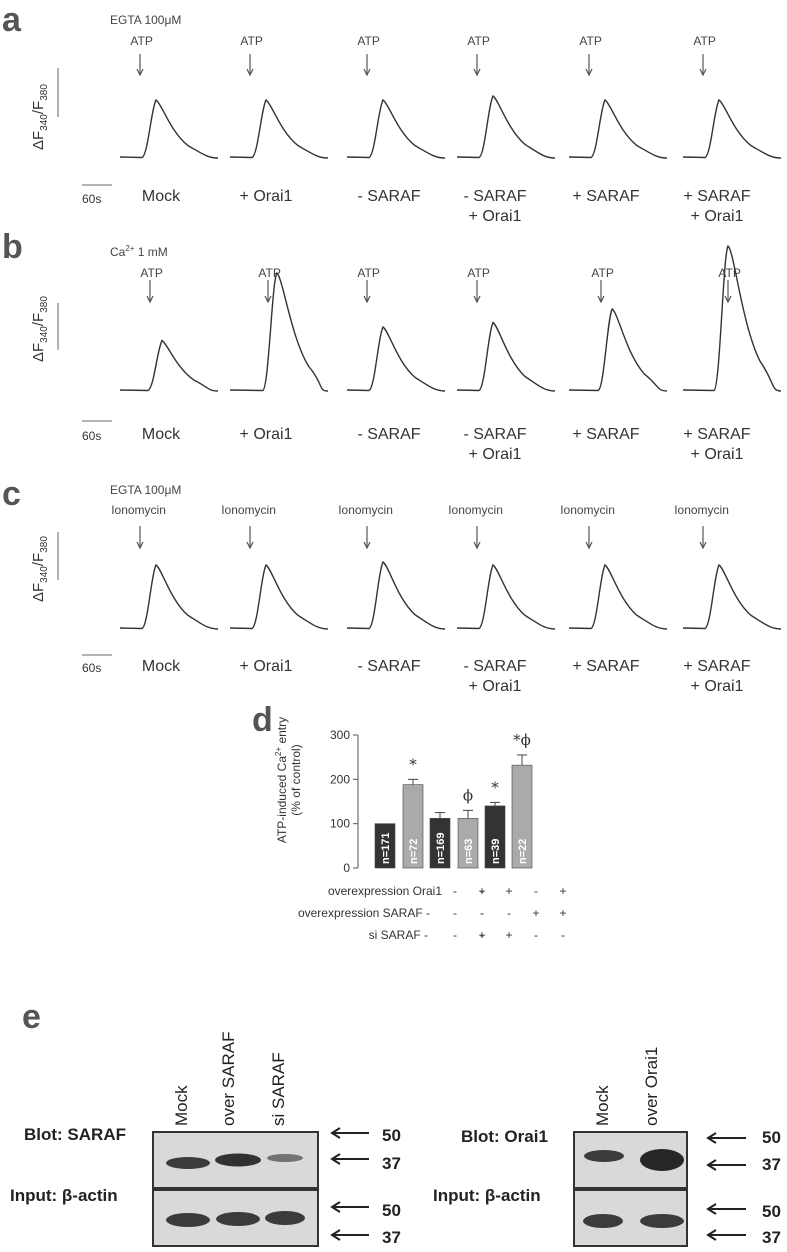 The image size is (787, 1252). I want to click on trace-label-b-3-line2: + Orai1, so click(495, 454).